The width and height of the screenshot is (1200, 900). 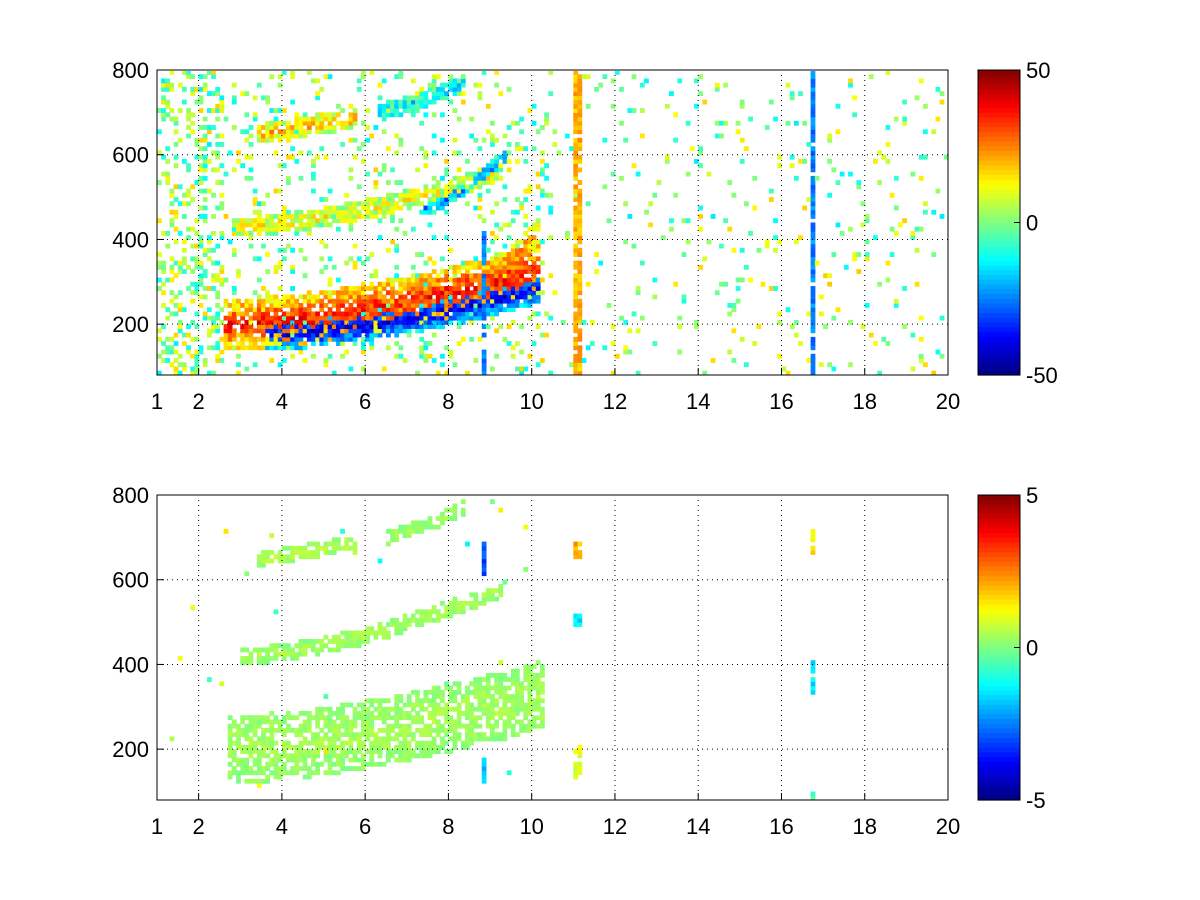 What do you see at coordinates (781, 401) in the screenshot?
I see `x-tick-label: 16` at bounding box center [781, 401].